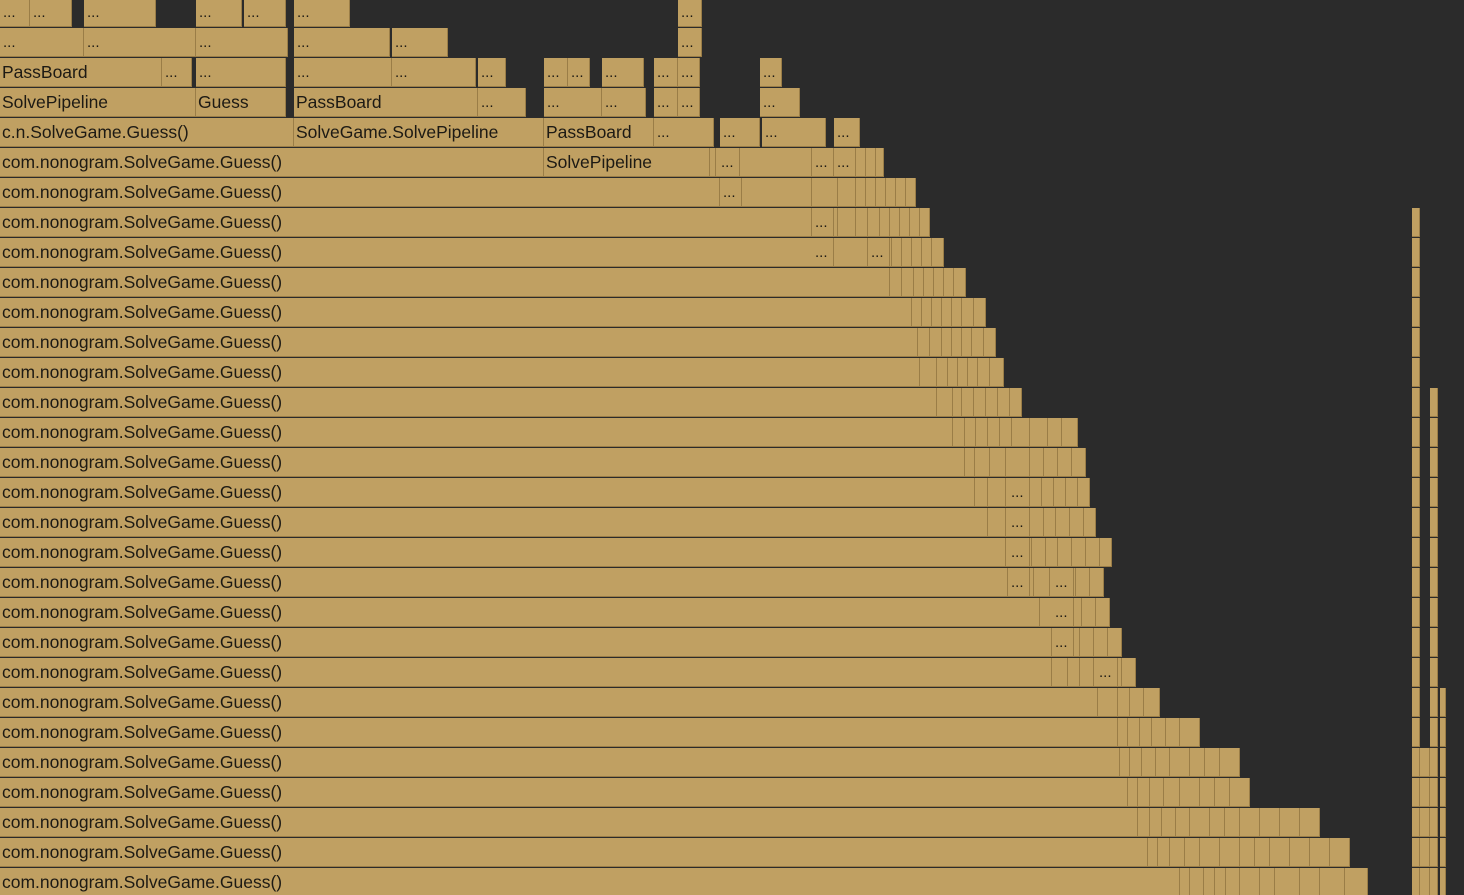 Image resolution: width=1464 pixels, height=895 pixels. Describe the element at coordinates (81, 72) in the screenshot. I see `stack-frame: PassBoard` at that location.